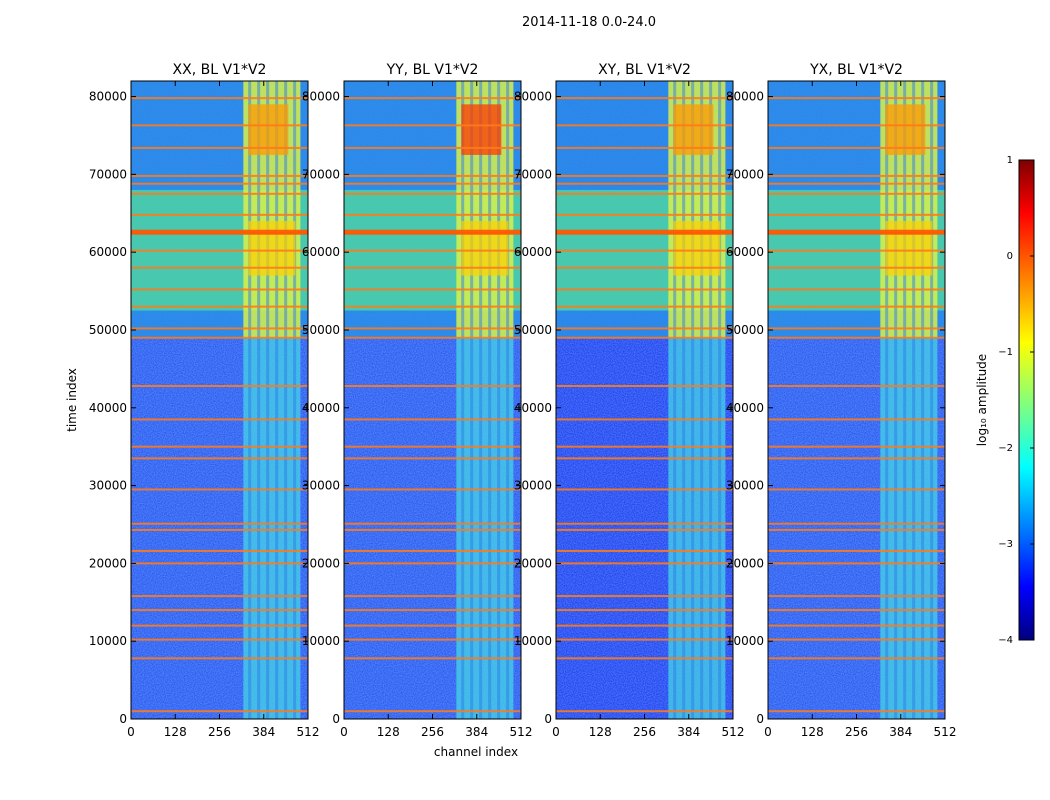 The width and height of the screenshot is (1050, 800). I want to click on panel-title: YX, BL V1*V2, so click(856, 70).